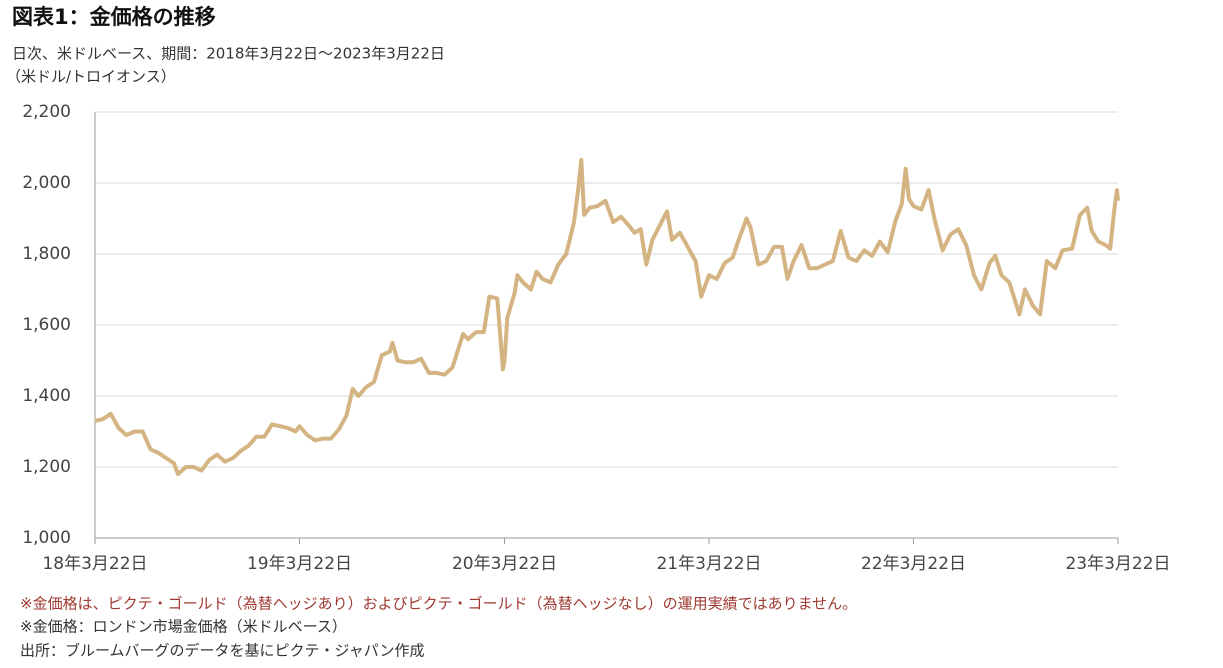 The height and width of the screenshot is (668, 1223). Describe the element at coordinates (94, 564) in the screenshot. I see `x-tick-label: 18年3月22日` at that location.